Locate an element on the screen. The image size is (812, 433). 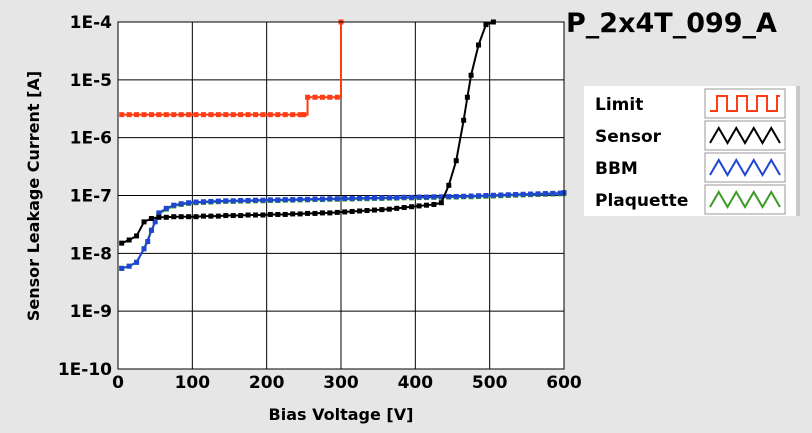
legend-item-bbm: BBM is located at coordinates (690, 167).